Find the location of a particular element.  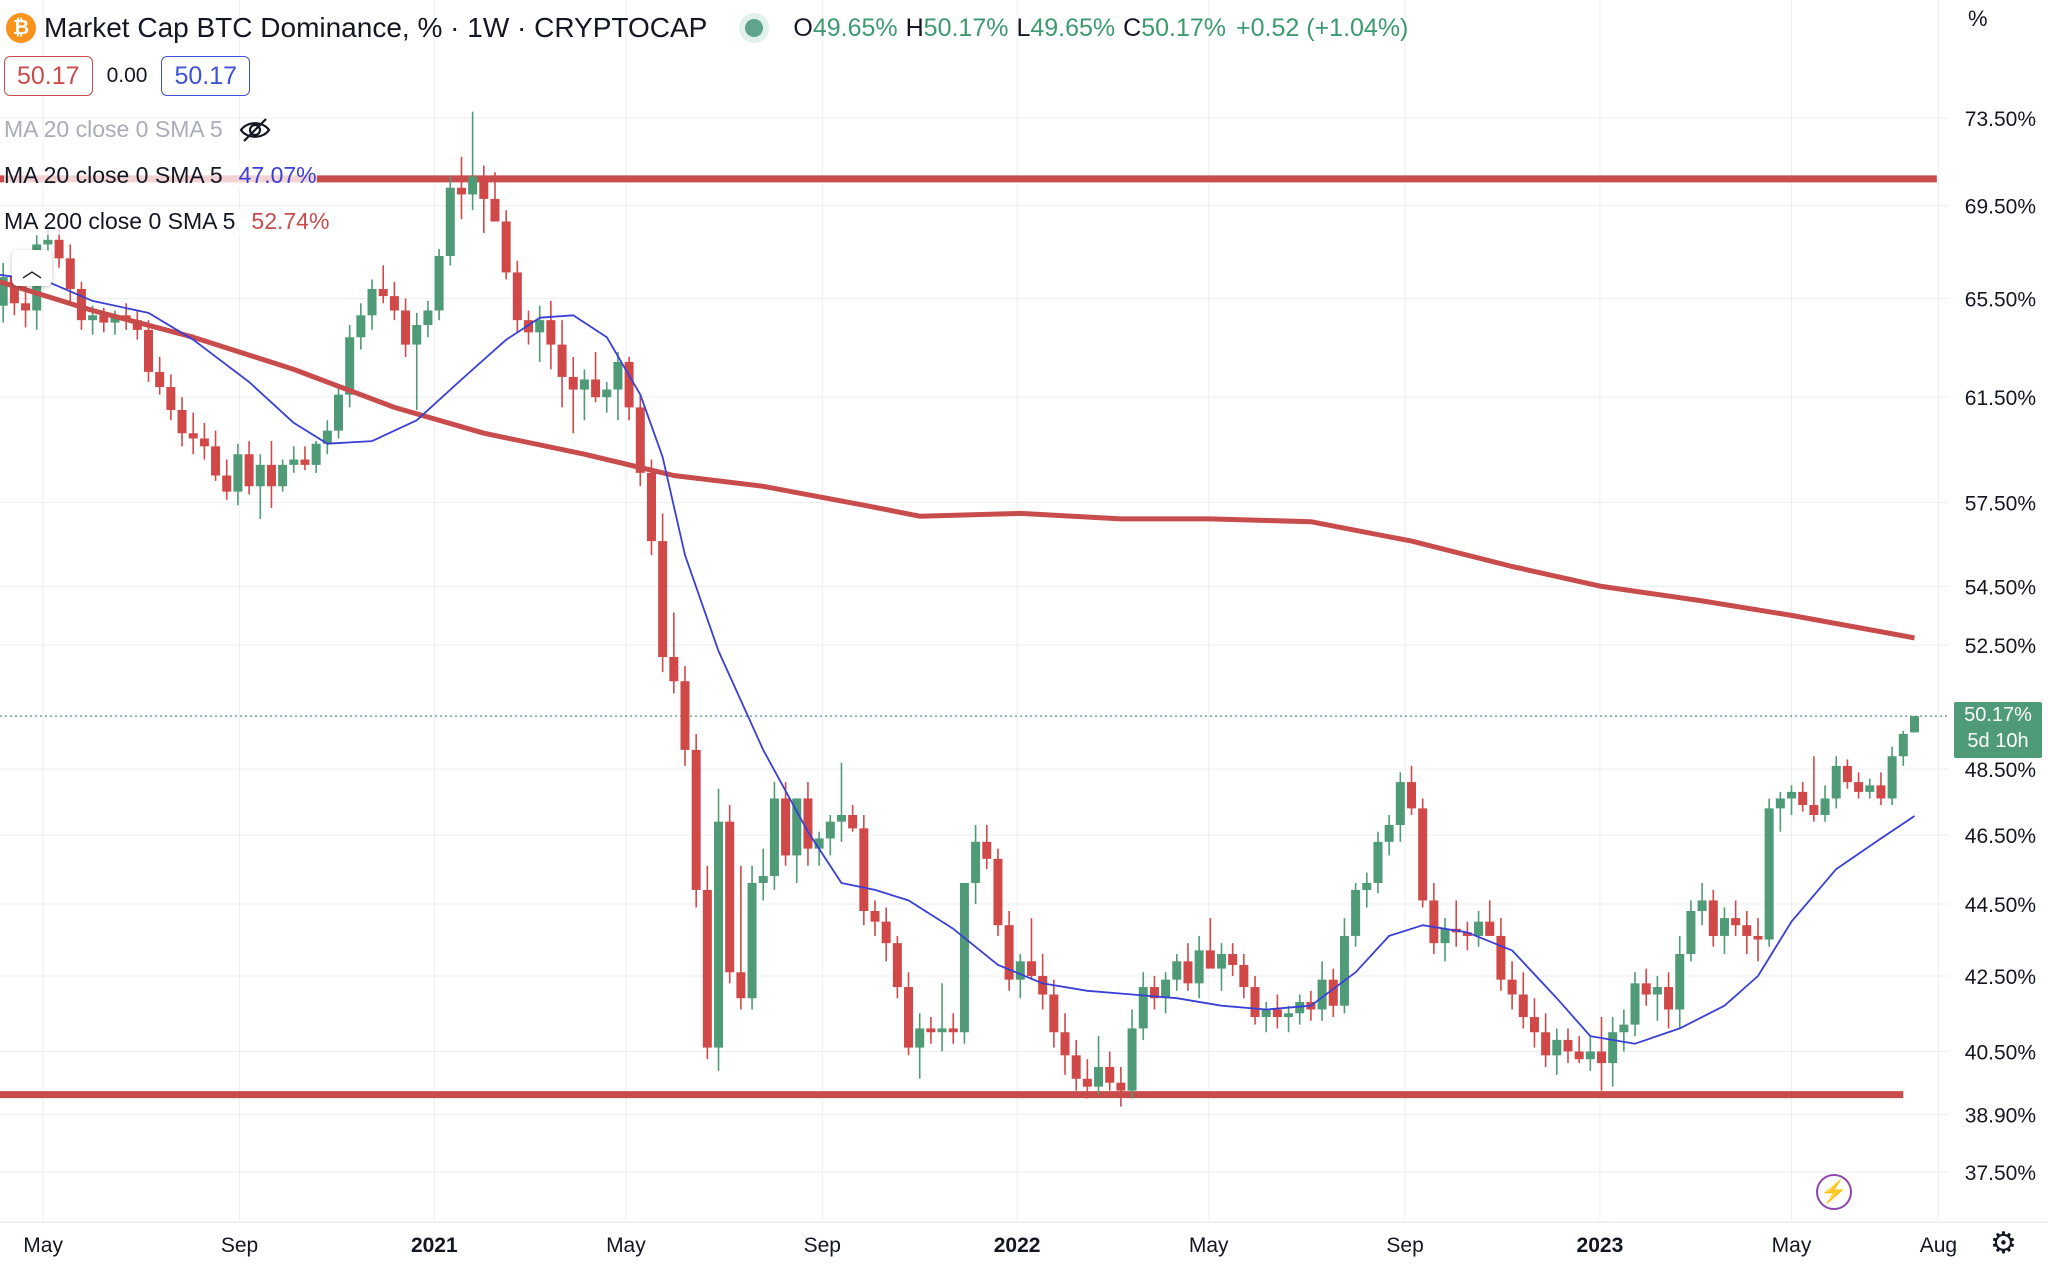

time-axis: May Sep 2021 May Sep 2022 May Sep 2023 May Aug is located at coordinates (1024, 1239).